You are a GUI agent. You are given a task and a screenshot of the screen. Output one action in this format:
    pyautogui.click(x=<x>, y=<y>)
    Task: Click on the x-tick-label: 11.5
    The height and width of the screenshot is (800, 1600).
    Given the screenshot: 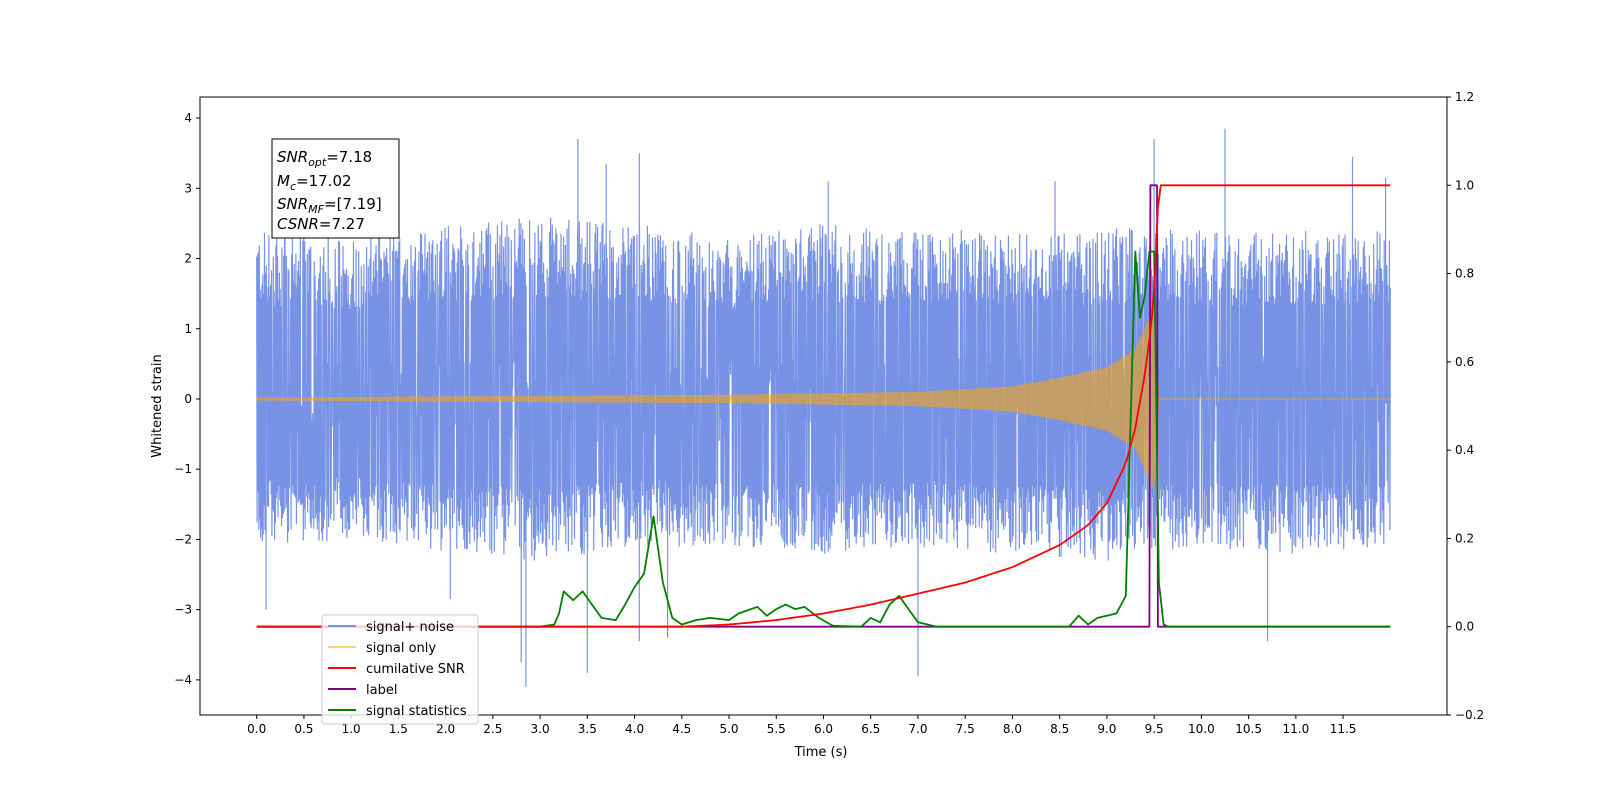 What is the action you would take?
    pyautogui.click(x=1343, y=729)
    